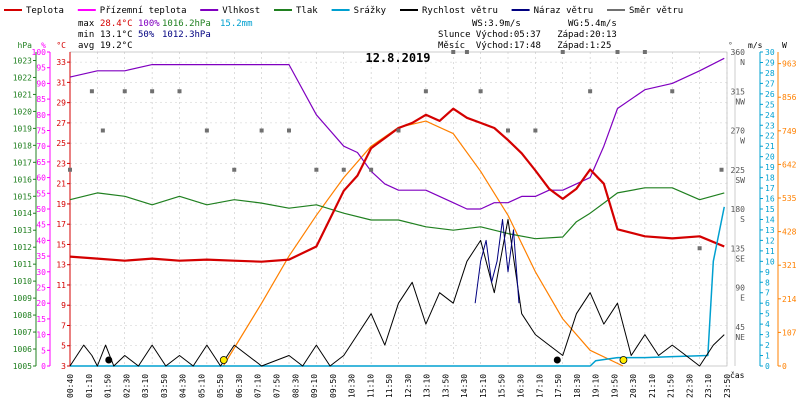 The image size is (800, 400). What do you see at coordinates (41, 83) in the screenshot?
I see `humidity-tick-label: 90` at bounding box center [41, 83].